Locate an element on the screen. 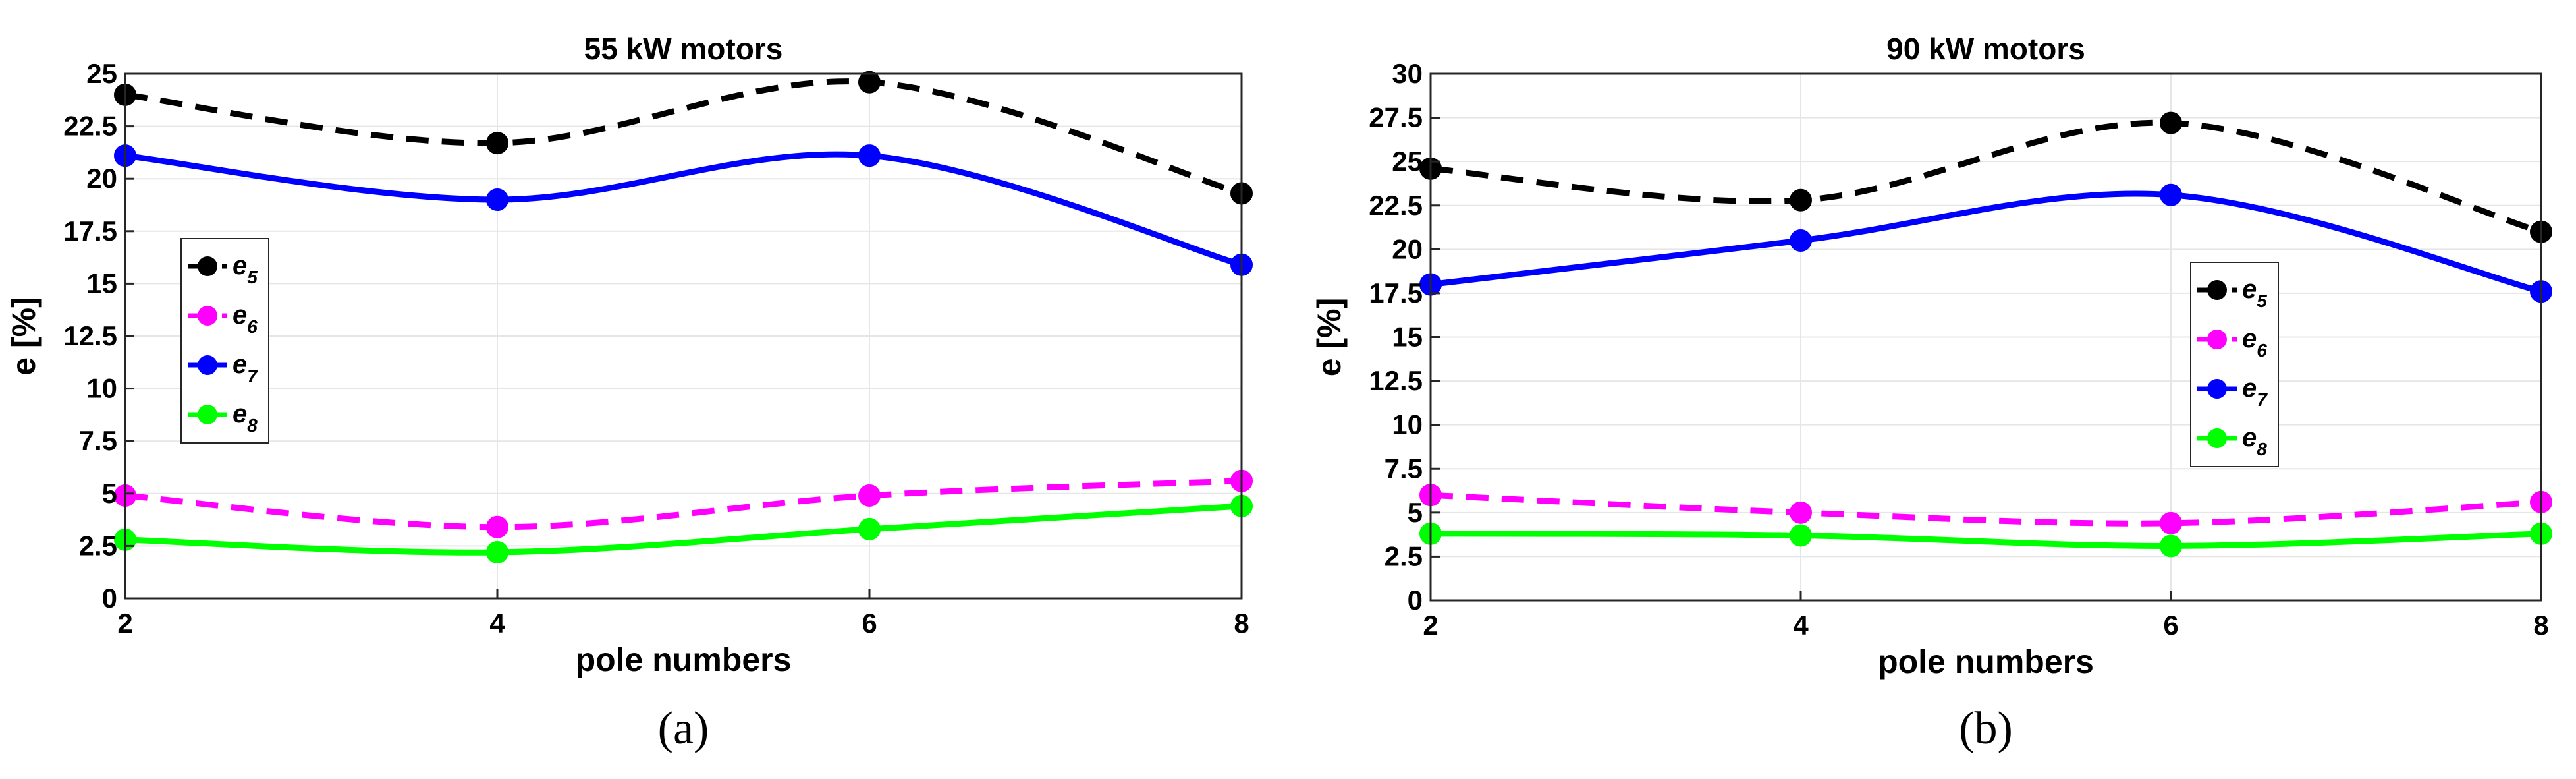 Image resolution: width=2576 pixels, height=779 pixels. y-tick-label: 27.5 is located at coordinates (1396, 117).